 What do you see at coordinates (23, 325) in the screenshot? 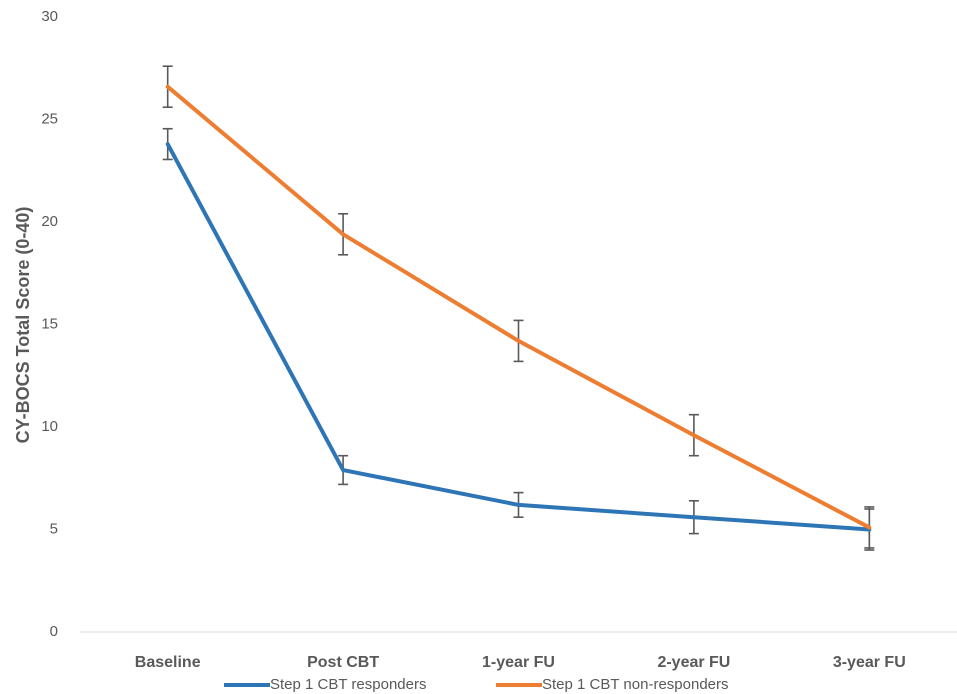
I see `y-axis-label: CY-BOCS Total Score (0-40)` at bounding box center [23, 325].